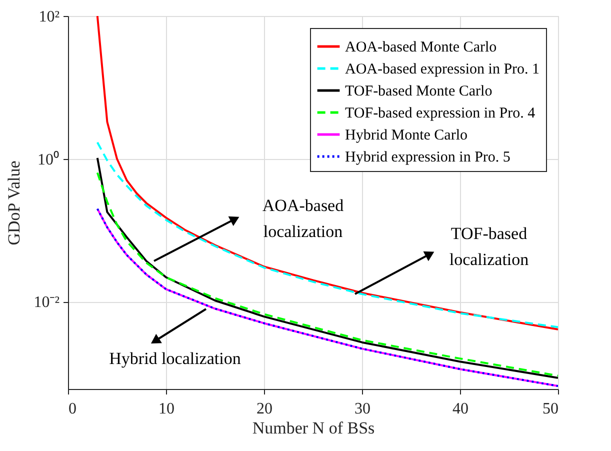 The width and height of the screenshot is (611, 451). I want to click on legend-label: TOF-based Monte Carlo, so click(418, 92).